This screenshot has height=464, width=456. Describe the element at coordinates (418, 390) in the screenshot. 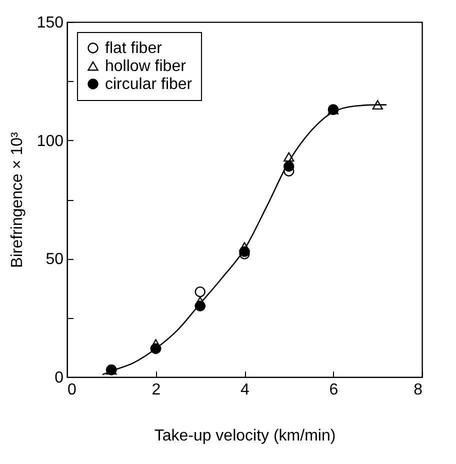

I see `x-tick-label: 8` at that location.